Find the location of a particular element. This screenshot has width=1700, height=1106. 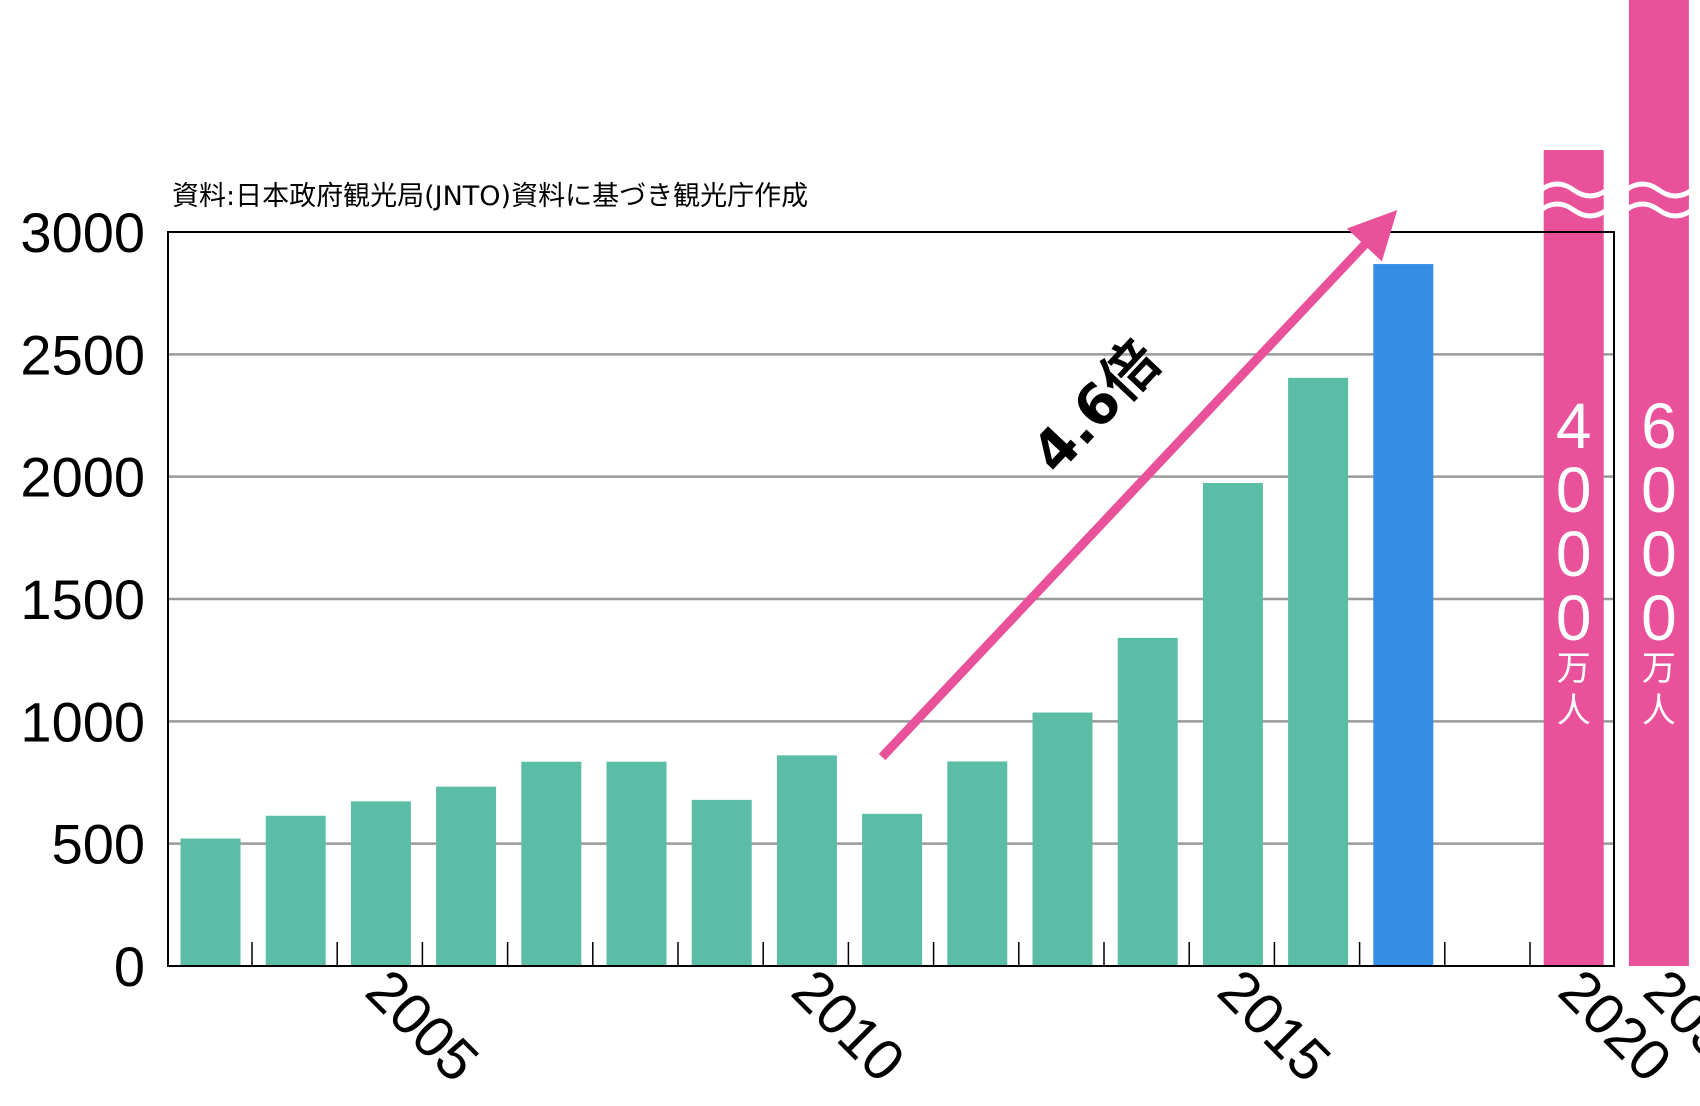

y-axis-ticks: 0 500 1000 1500 2000 2500 3000 is located at coordinates (82, 599).